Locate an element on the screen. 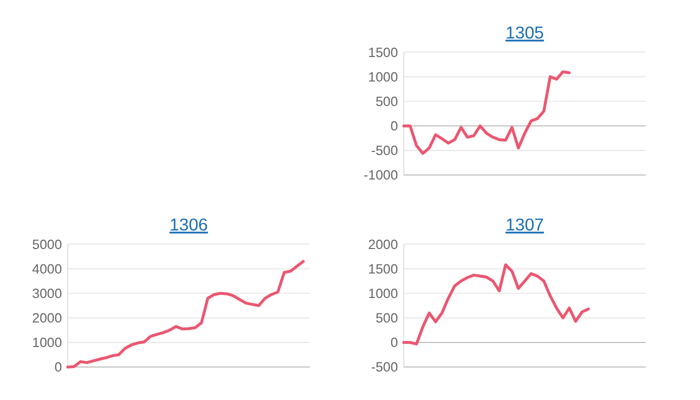 The image size is (700, 400). chart-title: 1305 is located at coordinates (525, 32).